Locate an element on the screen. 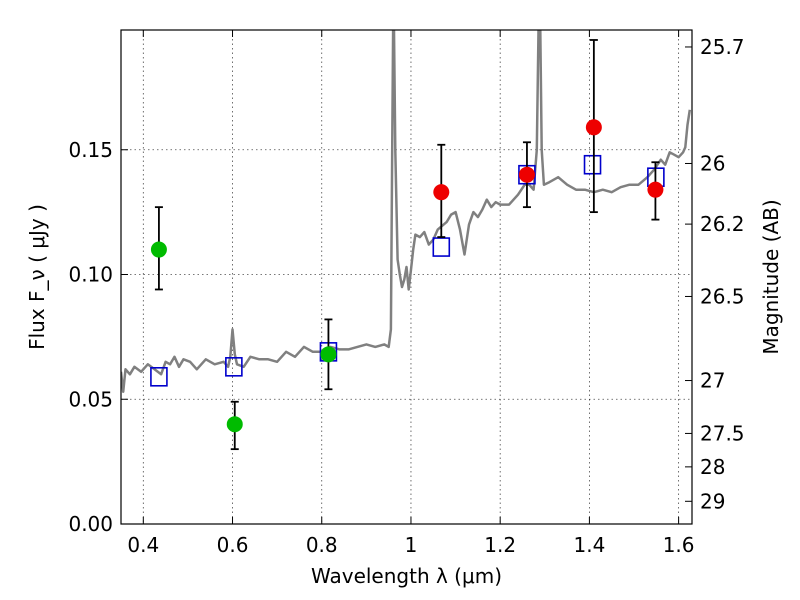  right-tick-label: 27.5 is located at coordinates (722, 433).